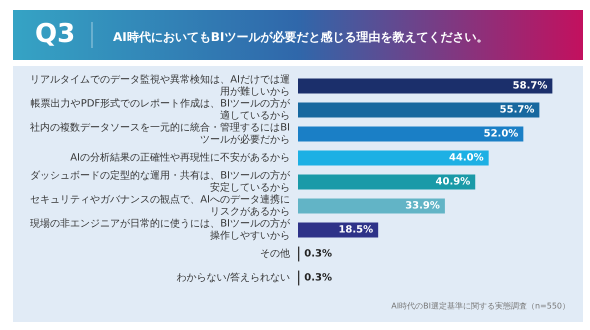 The image size is (590, 330). What do you see at coordinates (517, 110) in the screenshot?
I see `data-label: 55.7%` at bounding box center [517, 110].